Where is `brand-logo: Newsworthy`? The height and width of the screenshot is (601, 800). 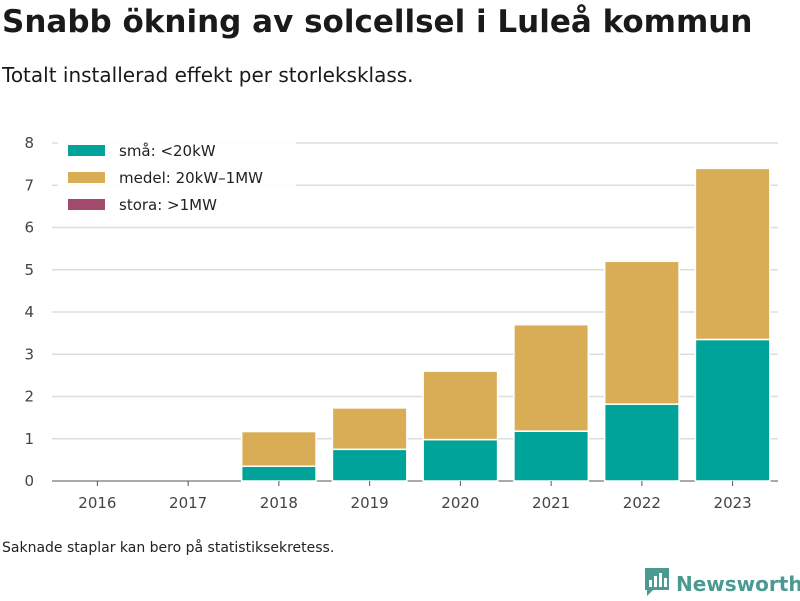 brand-logo: Newsworthy is located at coordinates (722, 584).